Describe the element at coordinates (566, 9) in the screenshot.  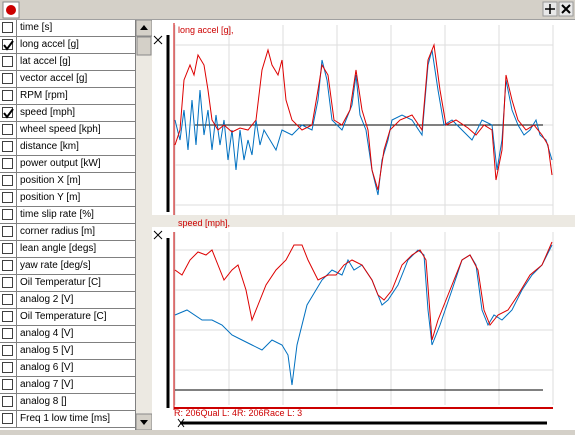
I see `close-glyph` at that location.